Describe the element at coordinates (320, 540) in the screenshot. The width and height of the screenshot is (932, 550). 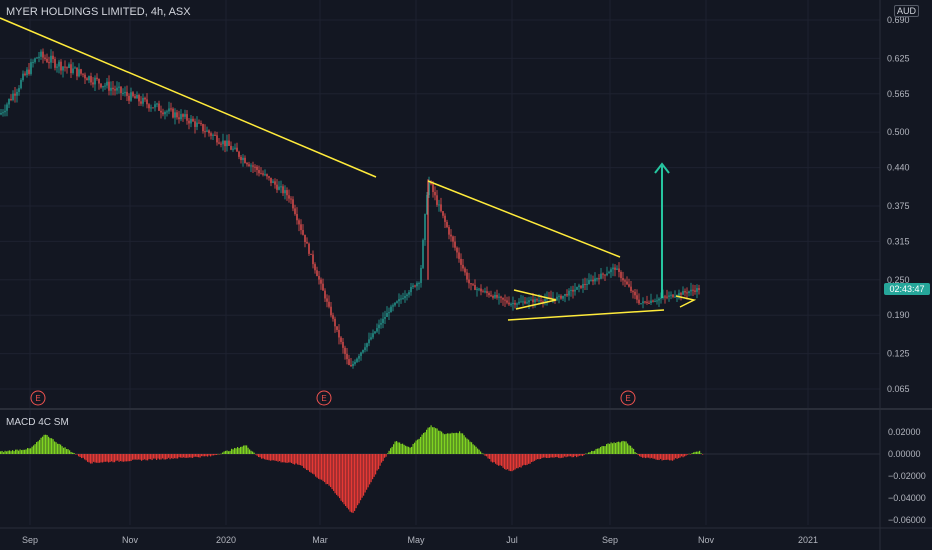
I see `time-axis-label: Mar` at that location.